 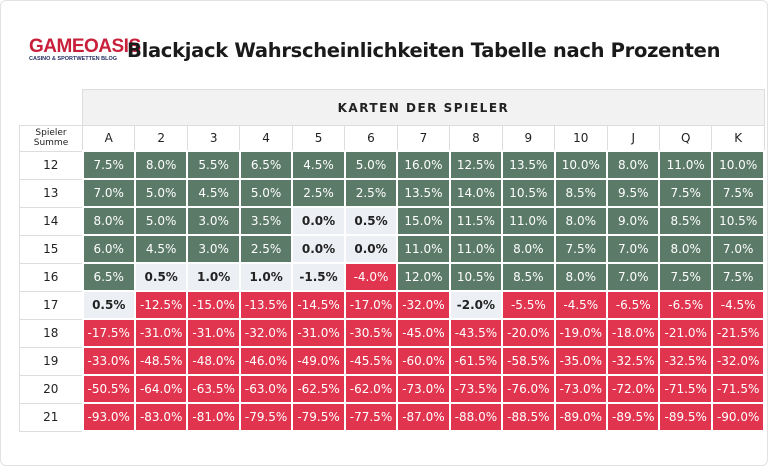 I want to click on value-cell: -63.5%, so click(x=213, y=389).